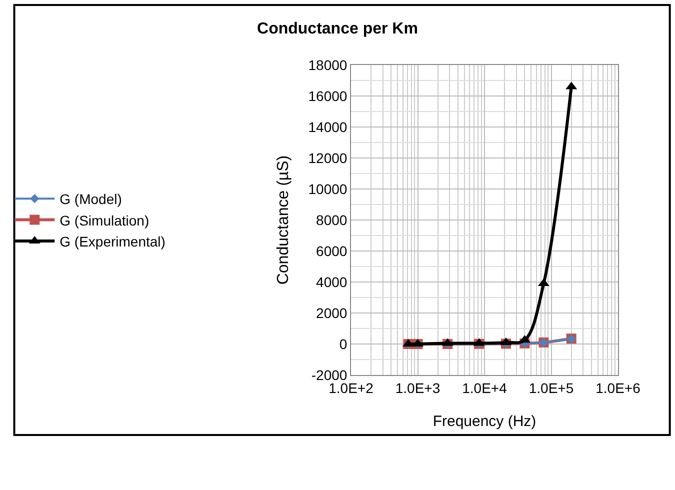 The height and width of the screenshot is (490, 675). I want to click on y-tick-label: 14000, so click(328, 126).